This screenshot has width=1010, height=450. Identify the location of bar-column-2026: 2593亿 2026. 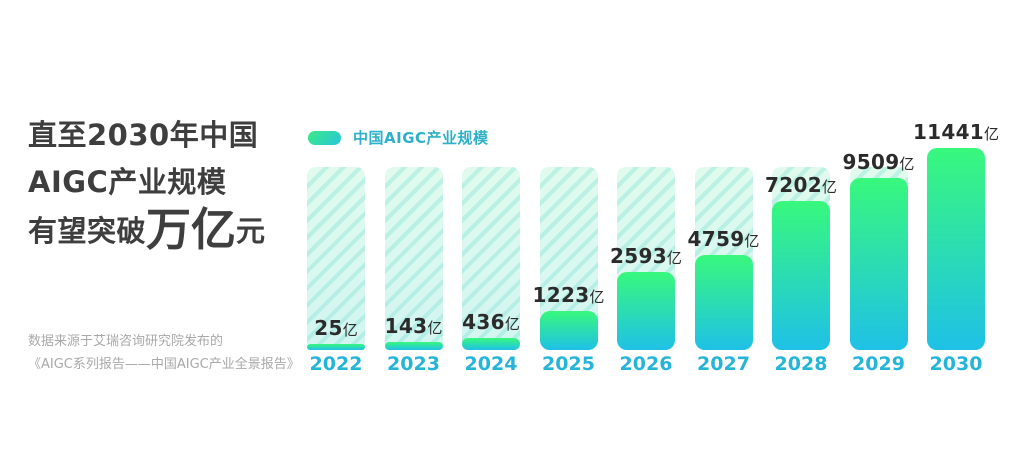
(646, 271).